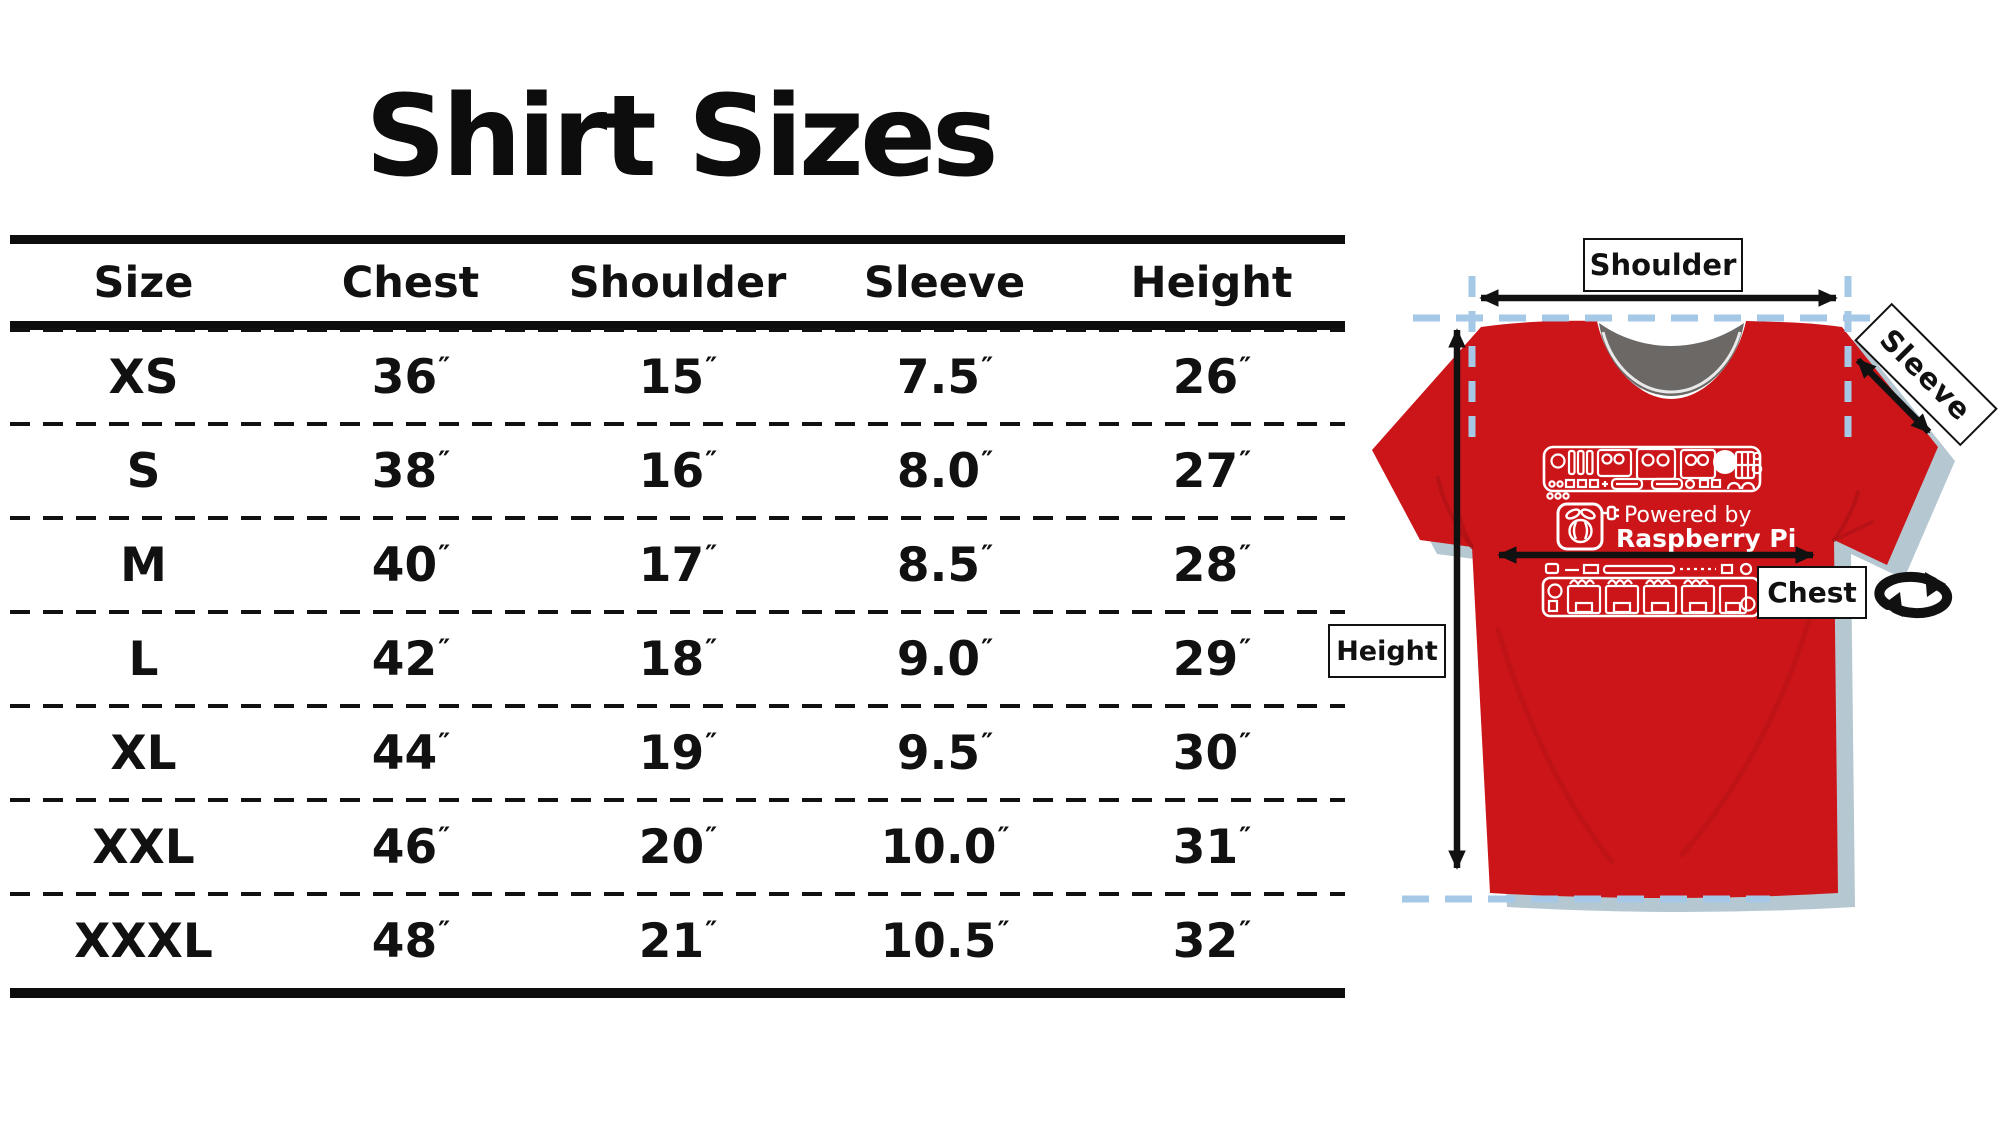 This screenshot has height=1124, width=1999. What do you see at coordinates (410, 471) in the screenshot?
I see `chest-cell: 38″` at bounding box center [410, 471].